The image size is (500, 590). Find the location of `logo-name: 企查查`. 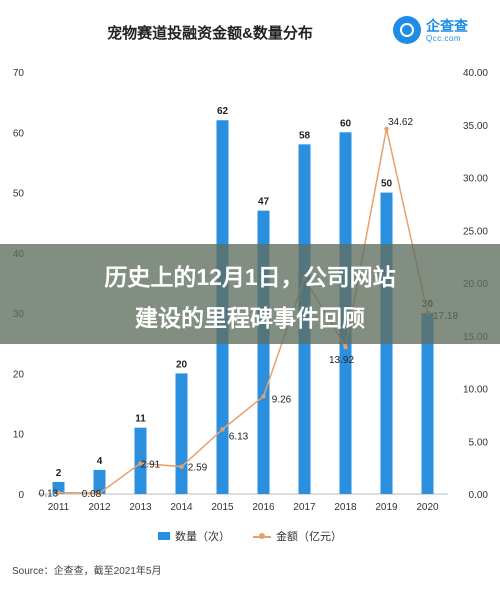

logo-name: 企查查 is located at coordinates (447, 26).